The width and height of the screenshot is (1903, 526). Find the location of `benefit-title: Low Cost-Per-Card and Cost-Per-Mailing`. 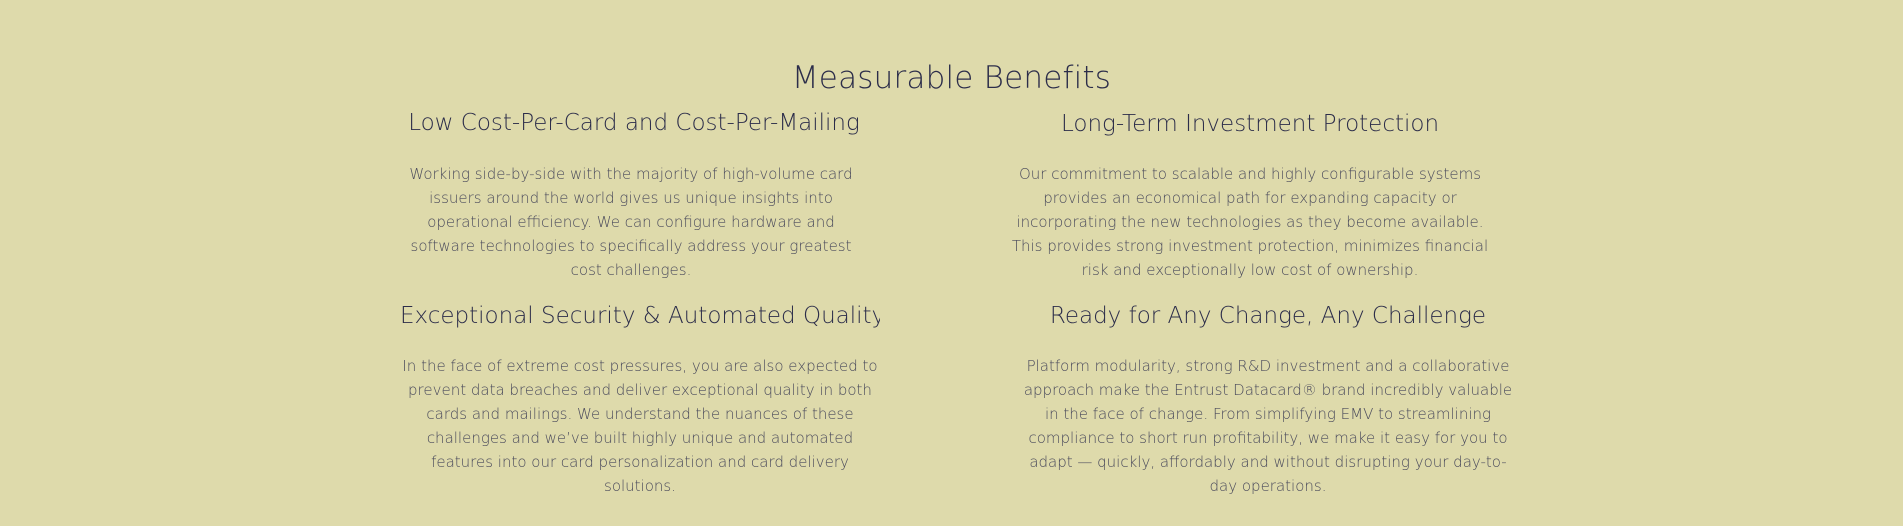

benefit-title: Low Cost-Per-Card and Cost-Per-Mailing is located at coordinates (634, 123).